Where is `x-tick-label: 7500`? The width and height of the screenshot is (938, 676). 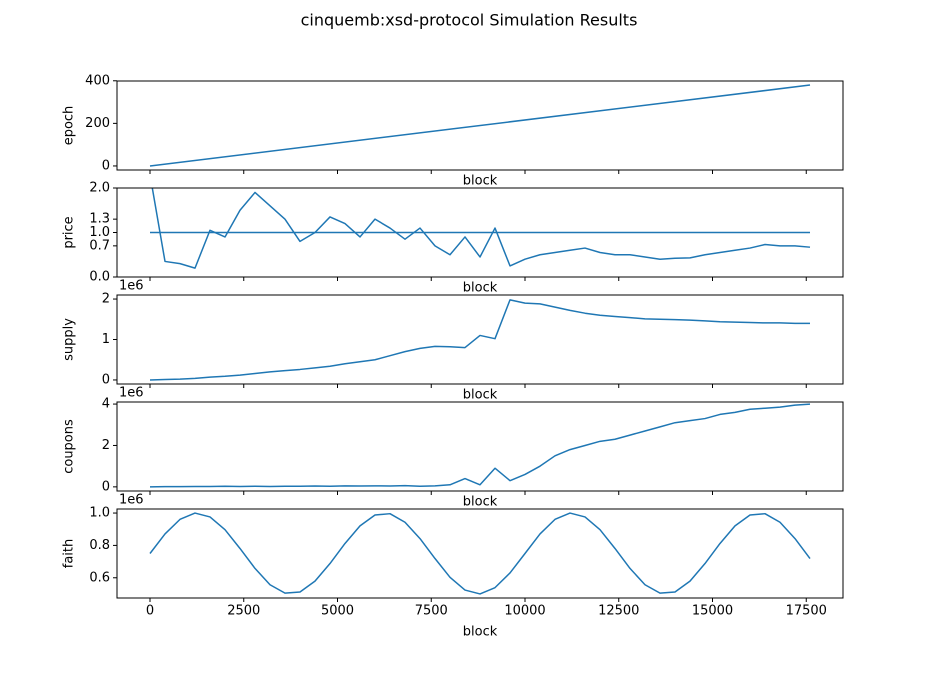
x-tick-label: 7500 is located at coordinates (431, 611).